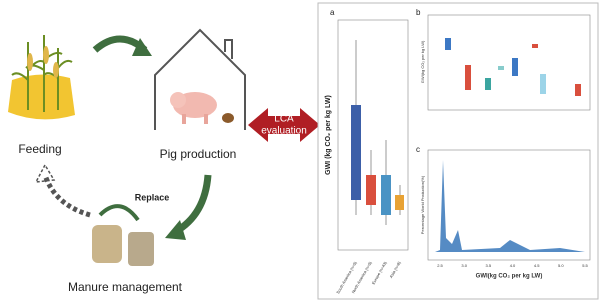 Image resolution: width=600 pixels, height=302 pixels. What do you see at coordinates (537, 265) in the screenshot?
I see `x-tick-label: 4.5` at bounding box center [537, 265].